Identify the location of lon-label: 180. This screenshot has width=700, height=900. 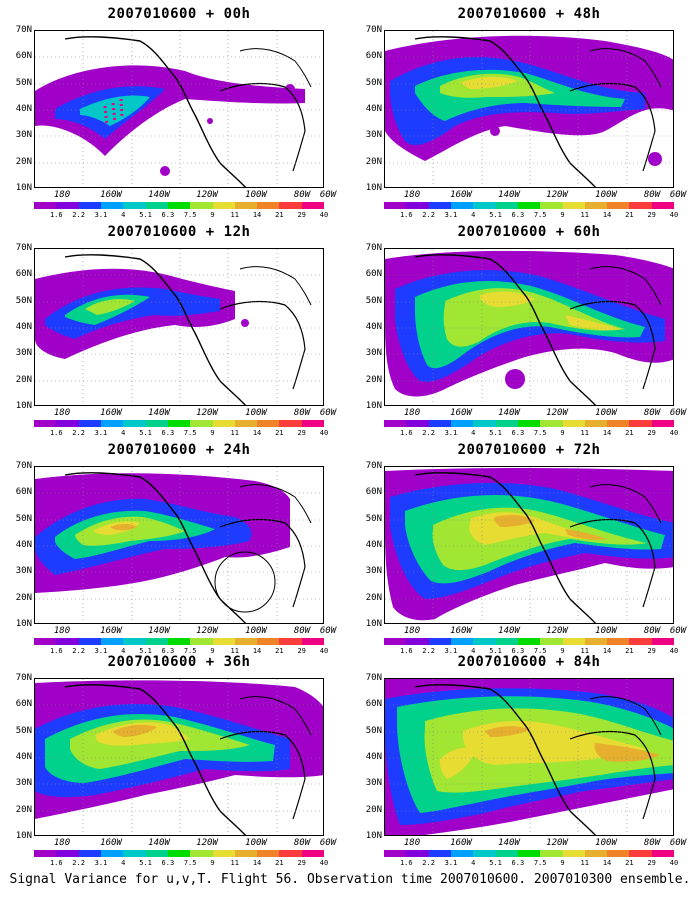
(62, 413).